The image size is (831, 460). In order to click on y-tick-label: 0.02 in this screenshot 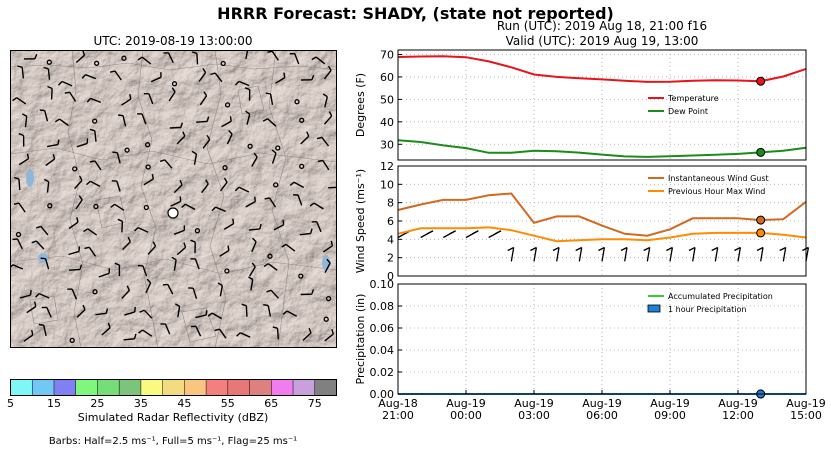, I will do `click(382, 372)`.